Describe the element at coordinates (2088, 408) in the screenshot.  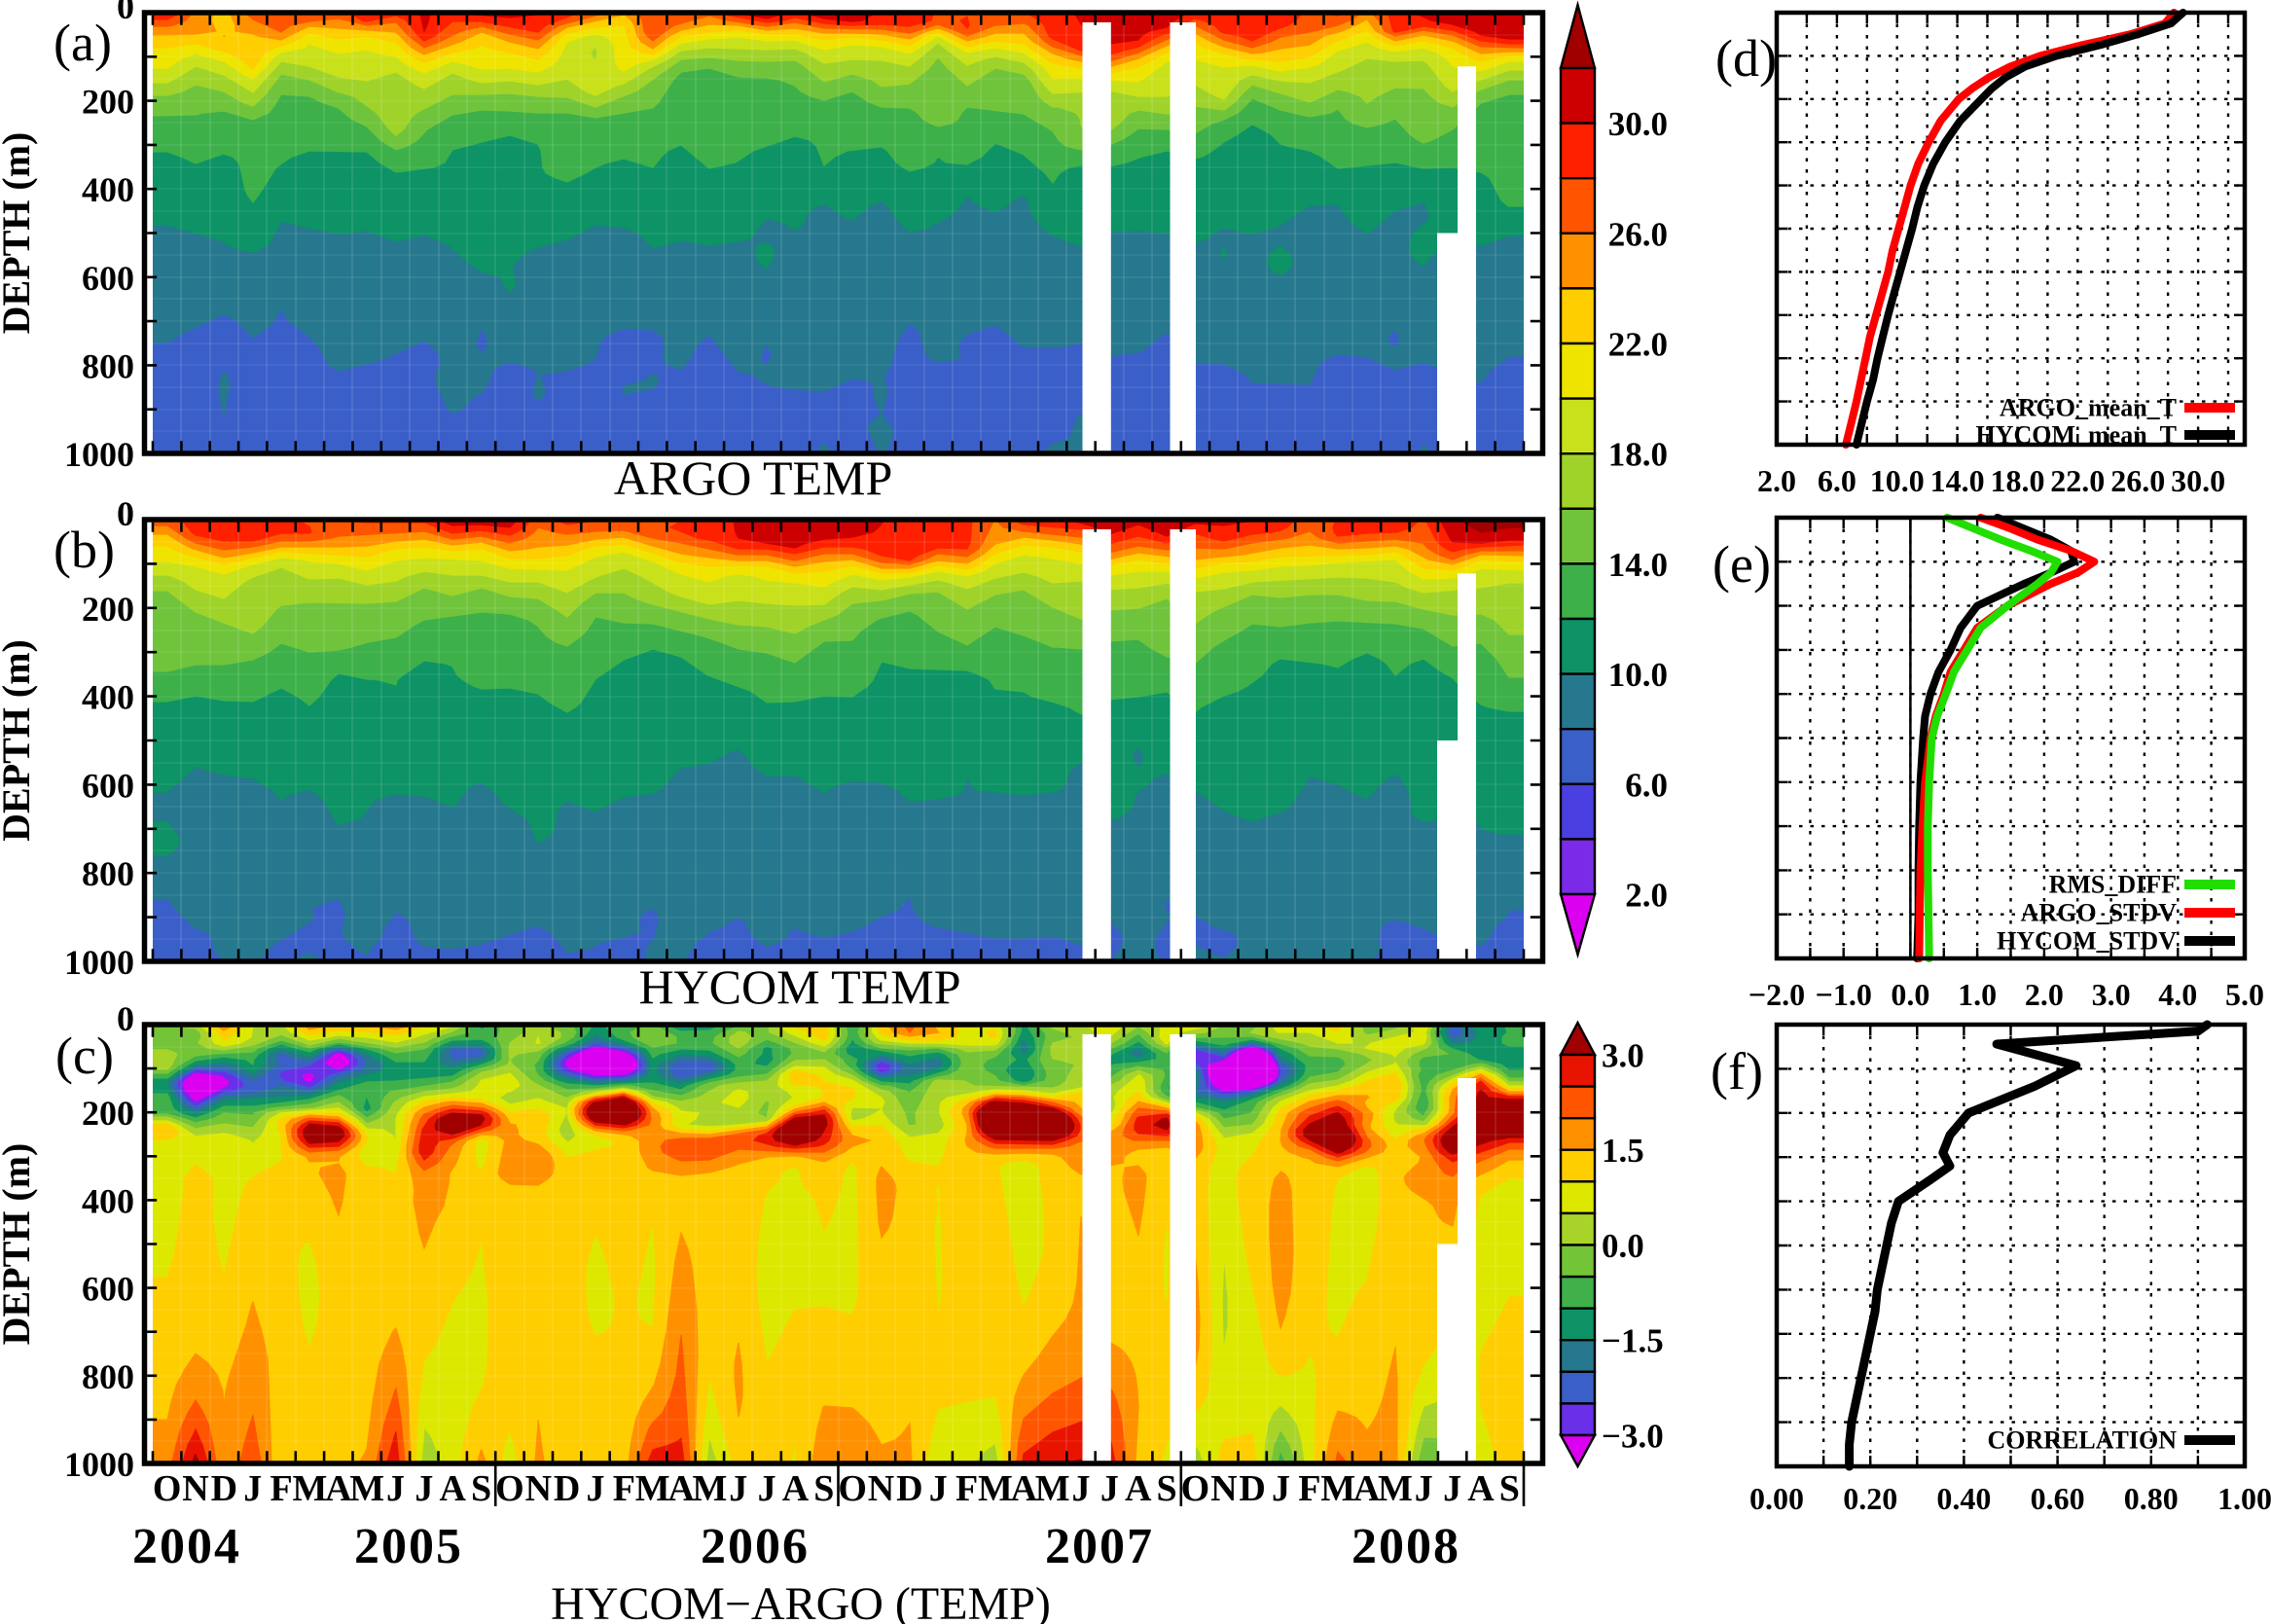
I see `svg-text: ARGO_mean_T` at that location.